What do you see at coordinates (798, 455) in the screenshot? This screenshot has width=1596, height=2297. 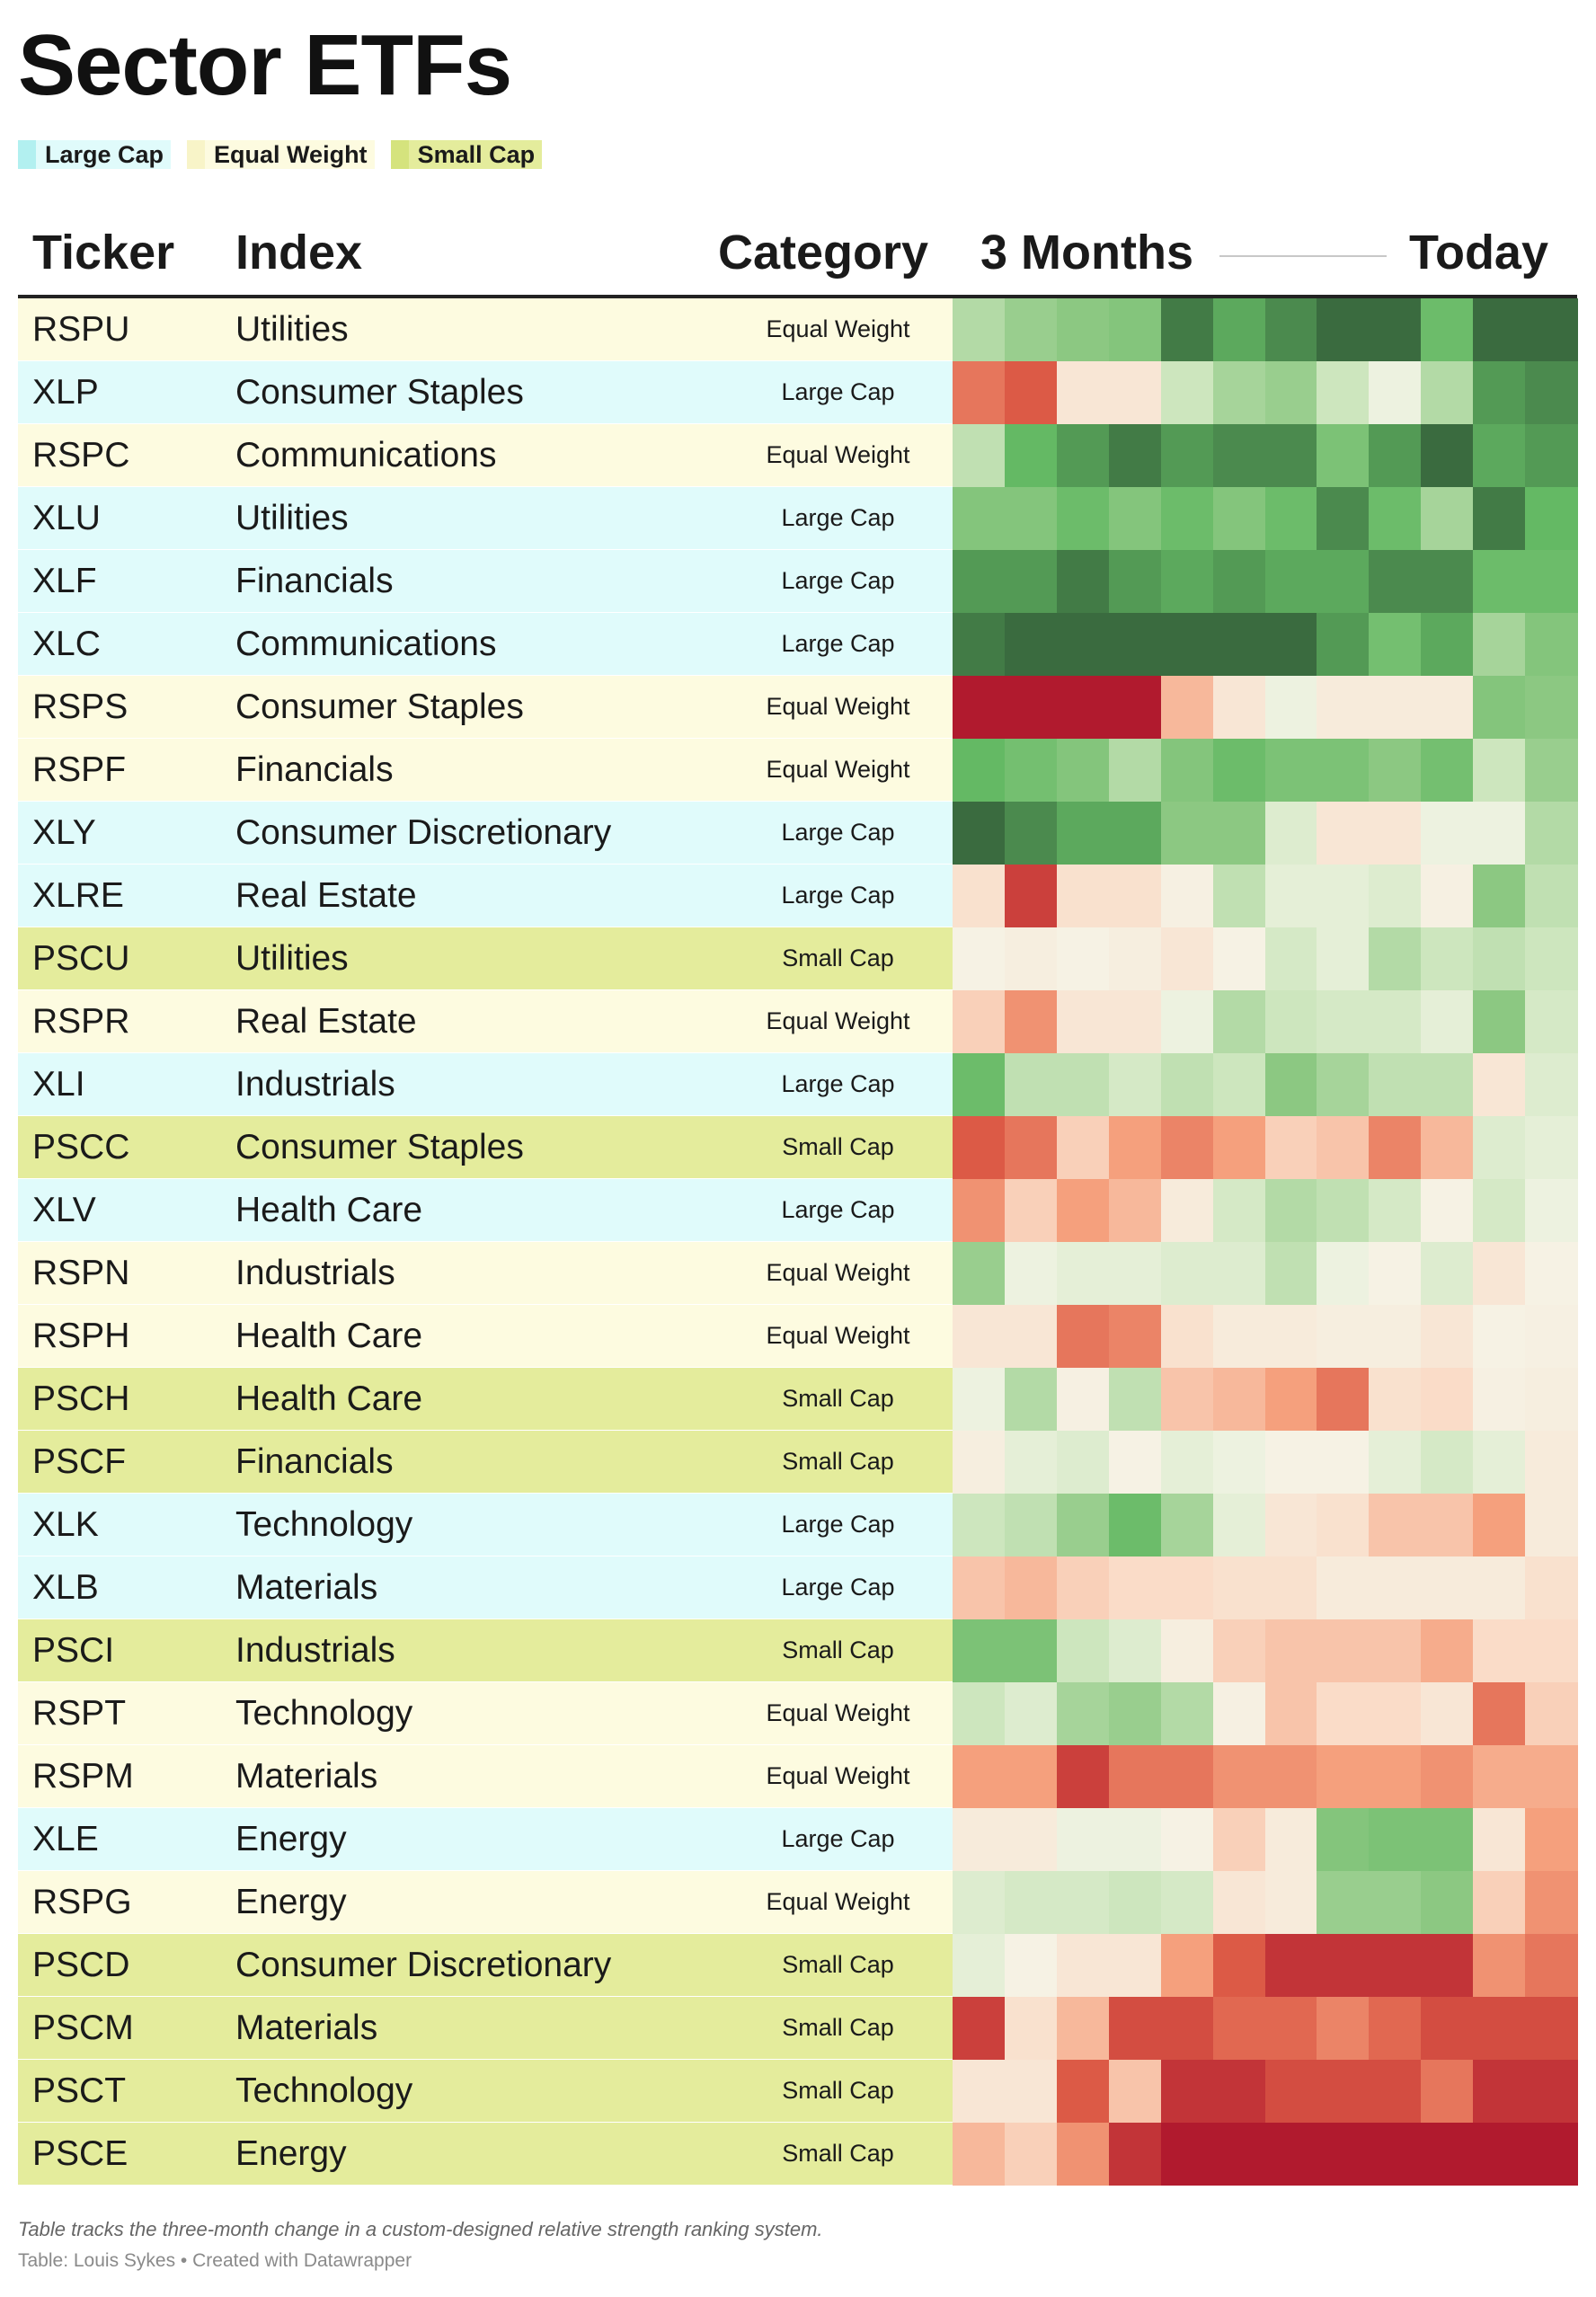 I see `table-row: RSPC Communications Equal Weight` at bounding box center [798, 455].